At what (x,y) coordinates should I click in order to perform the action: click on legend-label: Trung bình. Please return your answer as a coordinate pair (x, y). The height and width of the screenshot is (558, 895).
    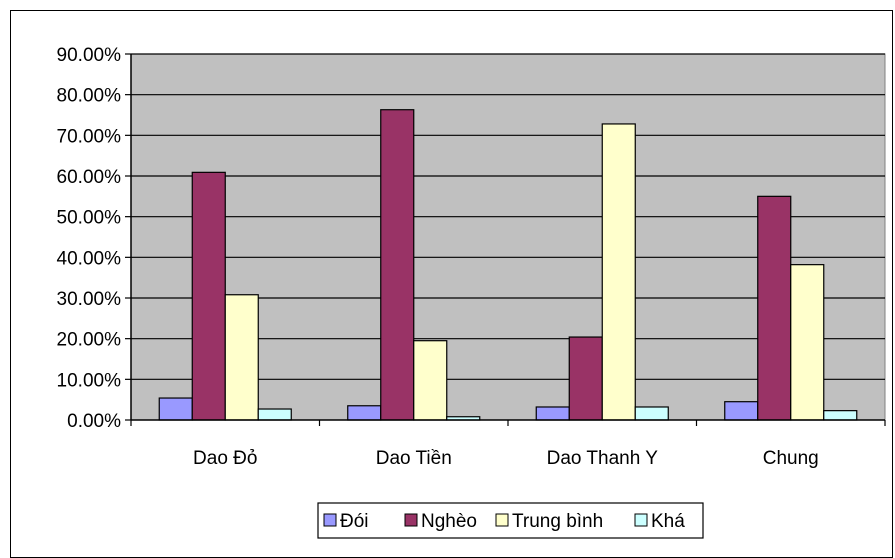
    Looking at the image, I should click on (557, 521).